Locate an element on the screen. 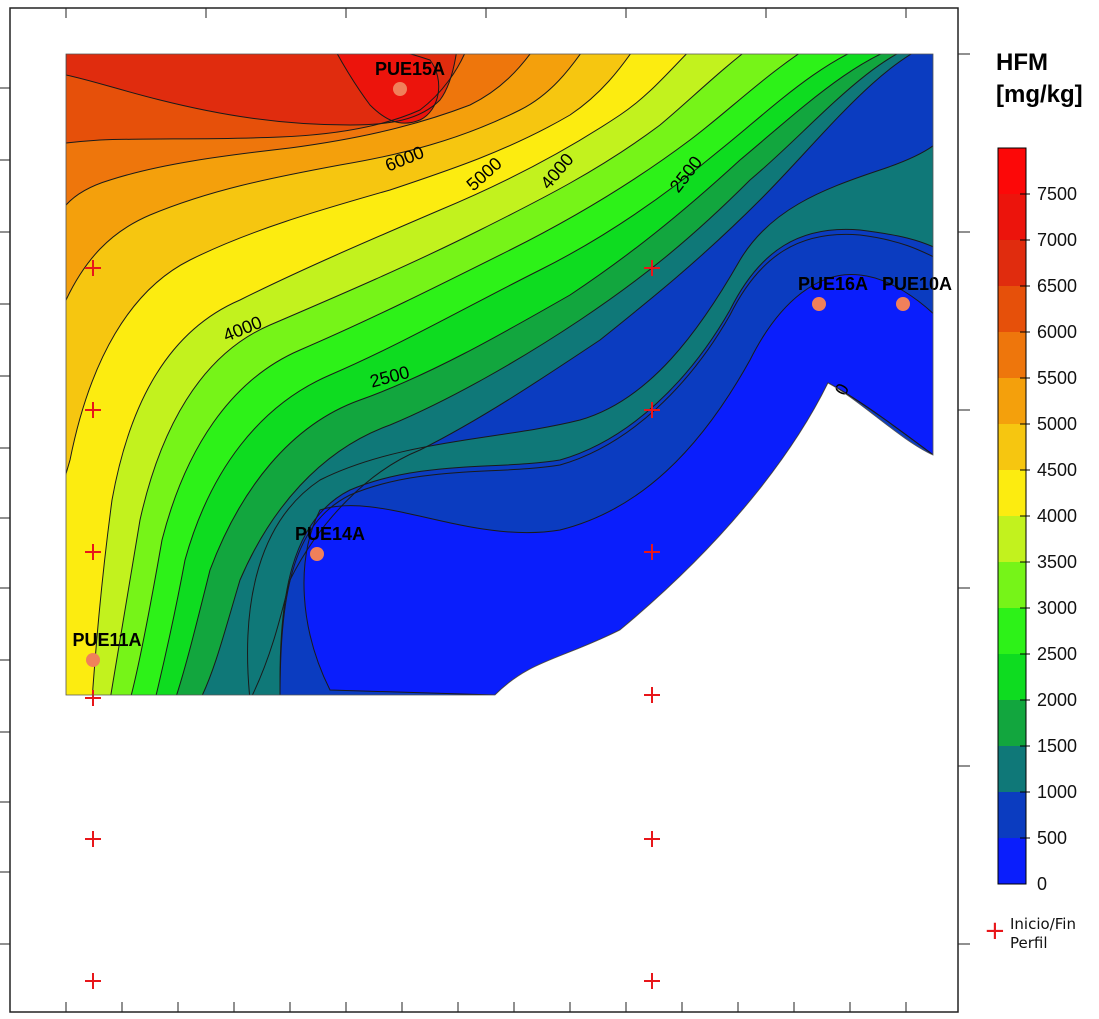 The height and width of the screenshot is (1019, 1099). scale-label: 500 is located at coordinates (1052, 838).